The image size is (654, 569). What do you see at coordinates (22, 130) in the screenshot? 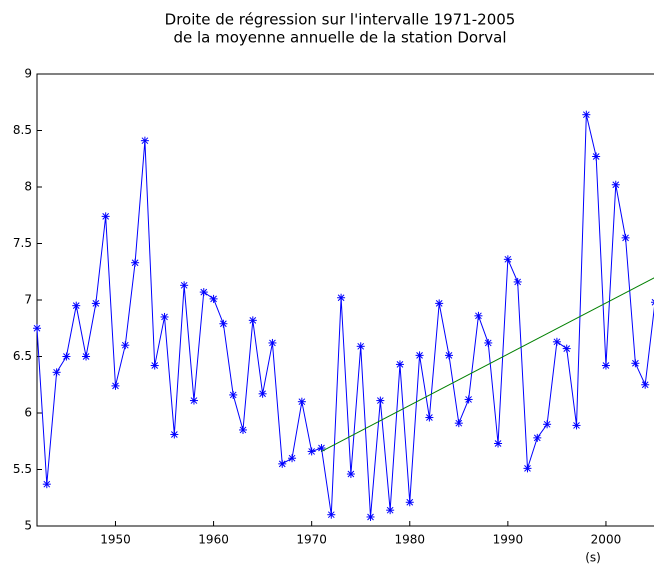
I see `y-tick-label: 8.5` at bounding box center [22, 130].